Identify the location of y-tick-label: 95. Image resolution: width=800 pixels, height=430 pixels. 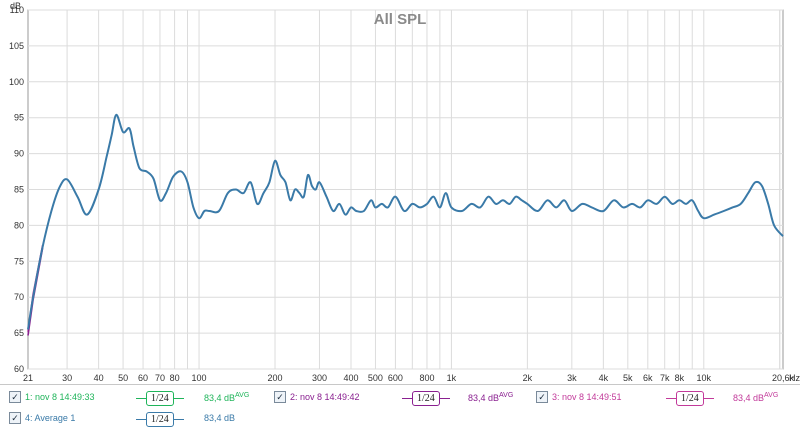
(19, 118).